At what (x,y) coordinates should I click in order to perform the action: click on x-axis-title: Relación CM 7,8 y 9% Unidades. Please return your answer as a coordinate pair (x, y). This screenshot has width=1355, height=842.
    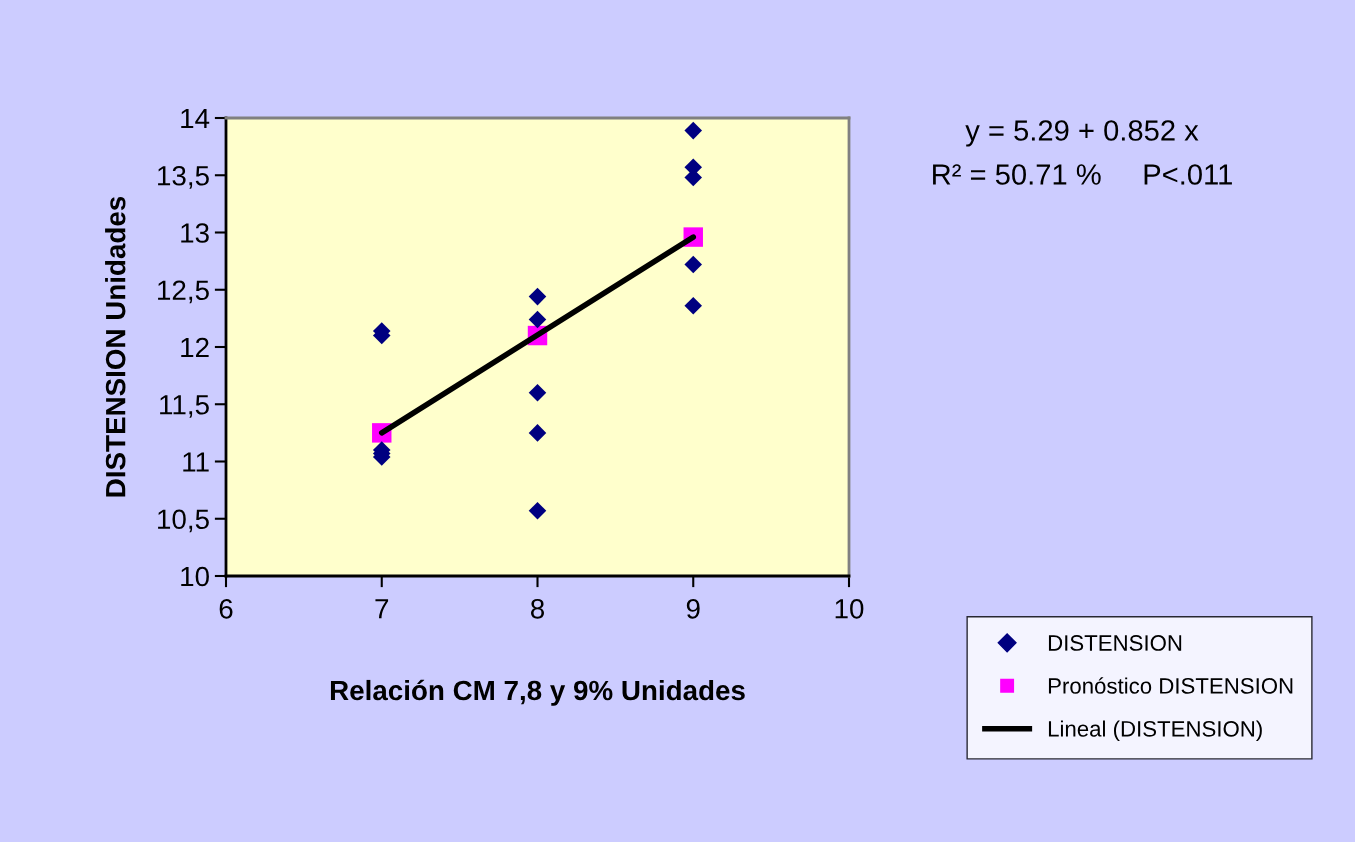
    Looking at the image, I should click on (537, 692).